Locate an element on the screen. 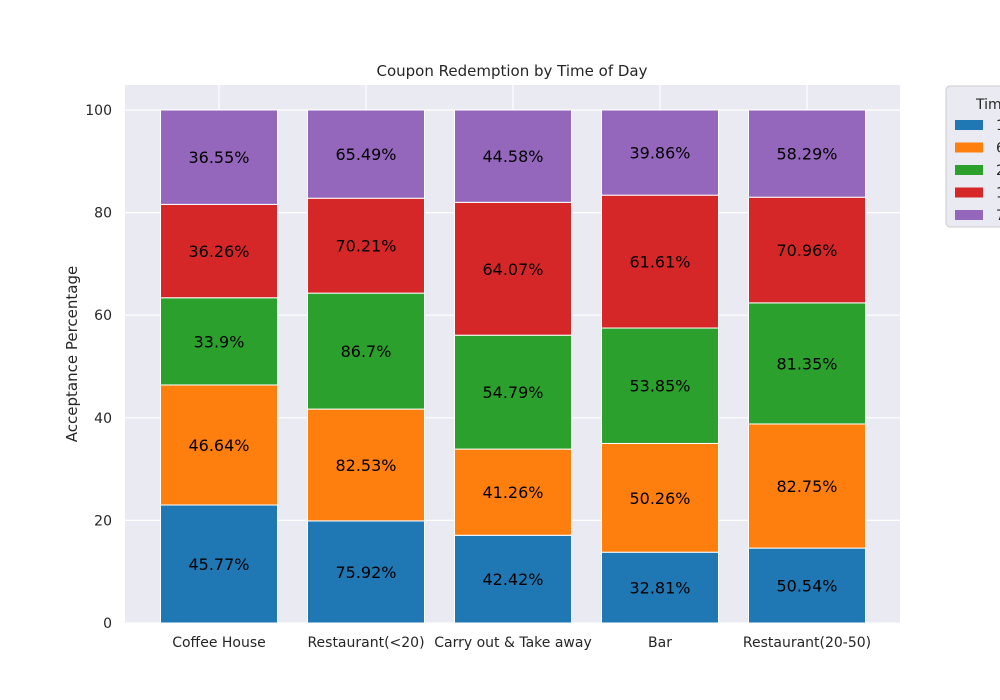 The width and height of the screenshot is (1000, 700). y-tick-labels: 0 20 40 60 80 100 is located at coordinates (98, 367).